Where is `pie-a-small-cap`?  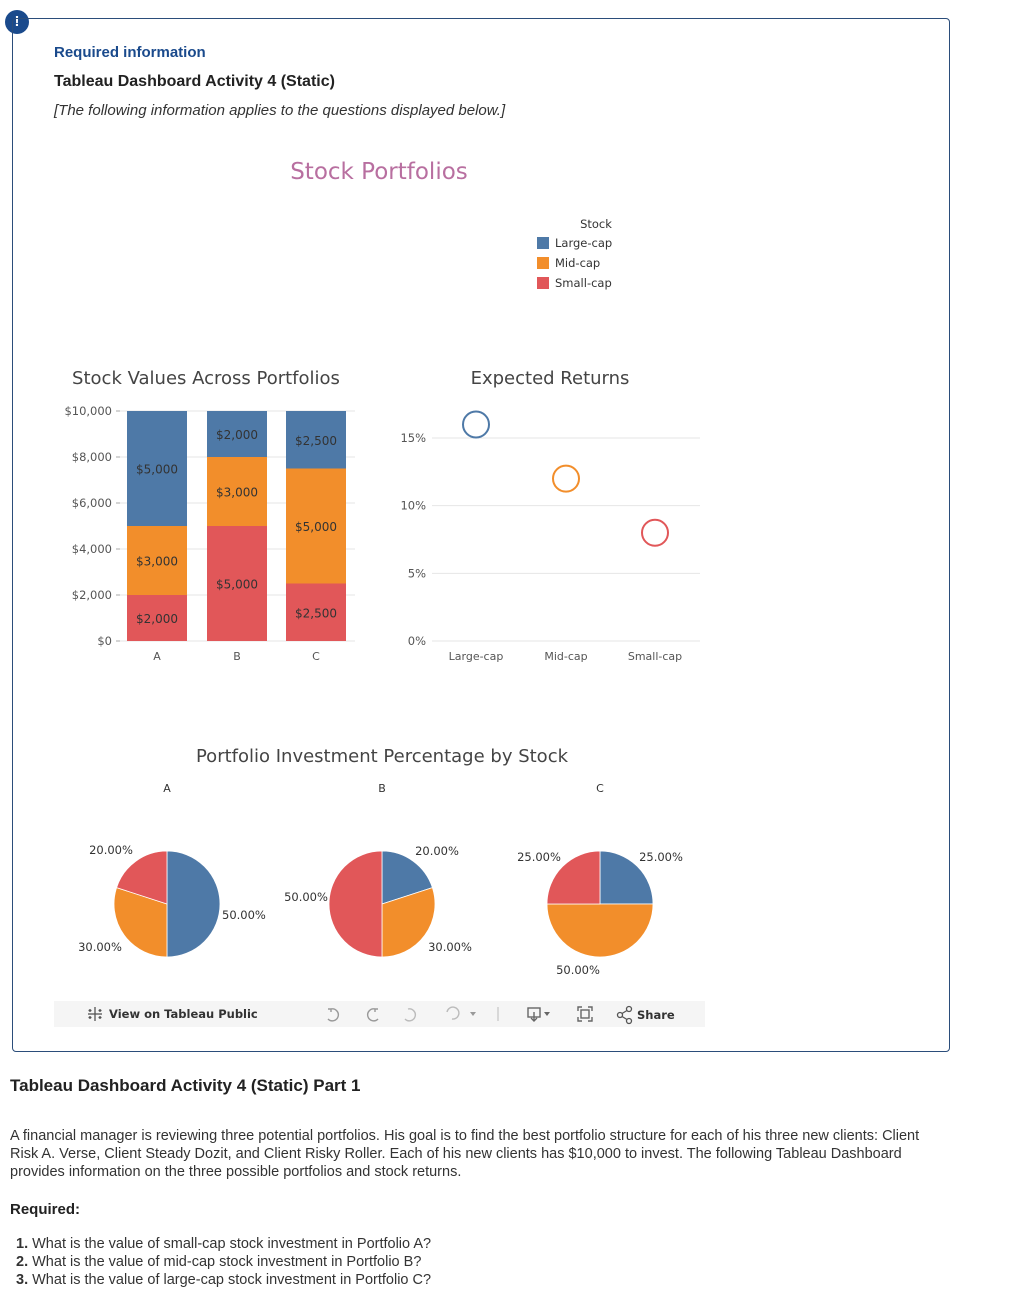
pie-a-small-cap is located at coordinates (142, 877).